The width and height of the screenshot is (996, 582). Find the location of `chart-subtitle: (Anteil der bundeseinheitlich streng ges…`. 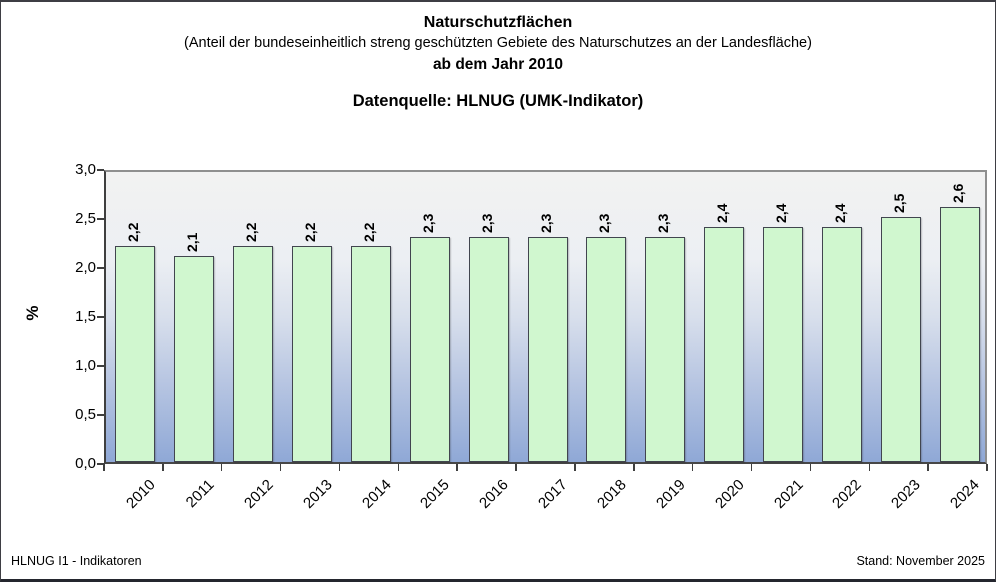

chart-subtitle: (Anteil der bundeseinheitlich streng ges… is located at coordinates (498, 43).